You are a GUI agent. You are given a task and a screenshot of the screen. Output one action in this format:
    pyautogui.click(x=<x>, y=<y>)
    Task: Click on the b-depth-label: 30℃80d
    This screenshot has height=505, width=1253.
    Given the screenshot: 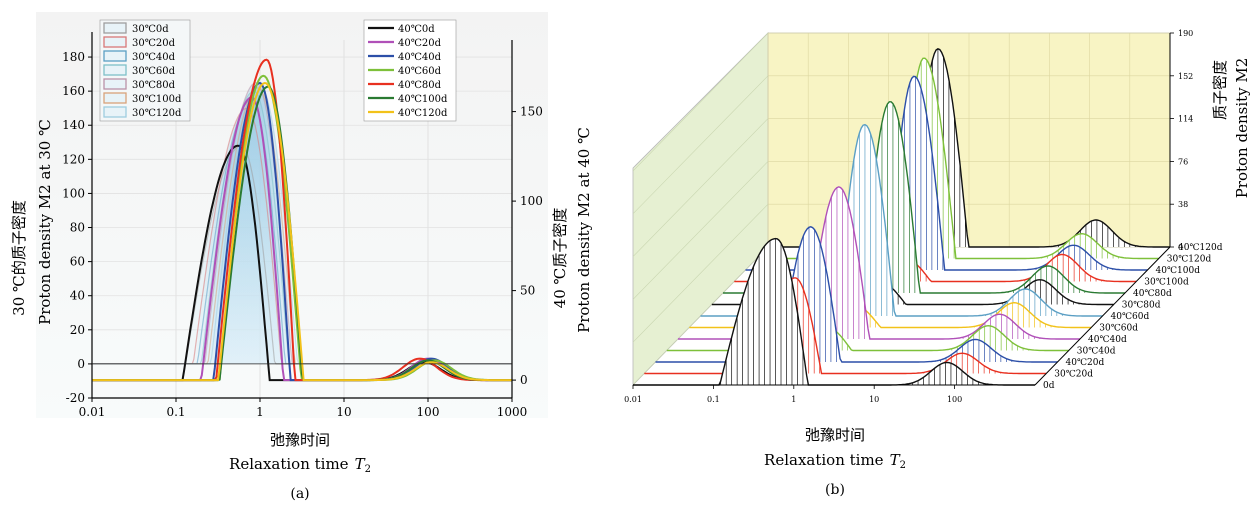 What is the action you would take?
    pyautogui.click(x=1141, y=306)
    